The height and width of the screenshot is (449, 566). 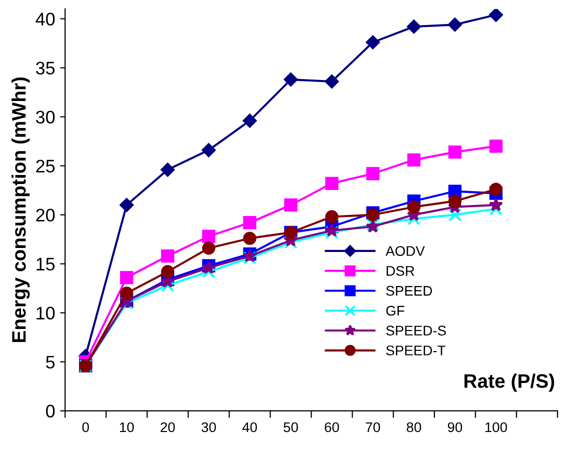 What do you see at coordinates (45, 264) in the screenshot?
I see `y-tick-label: 15` at bounding box center [45, 264].